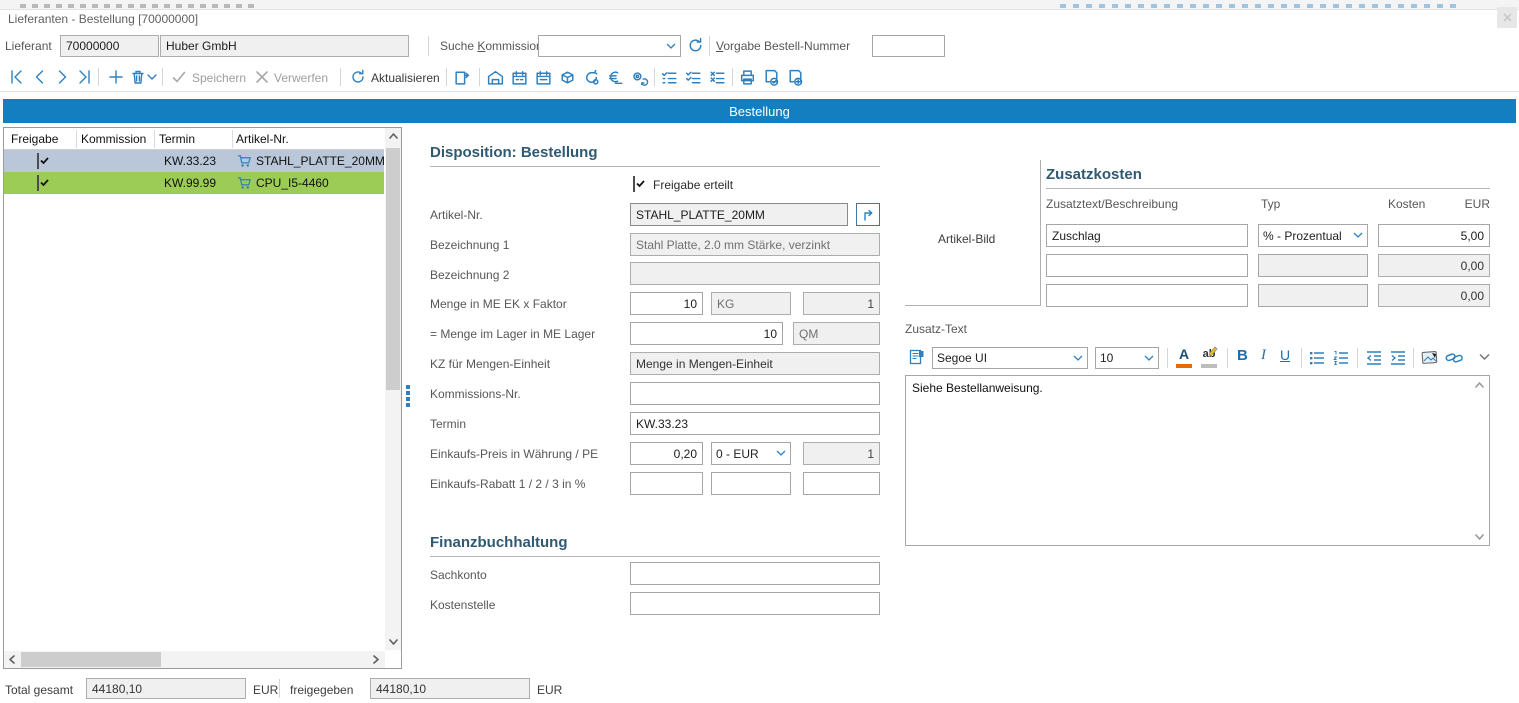  I want to click on rabatt2-field, so click(751, 483).